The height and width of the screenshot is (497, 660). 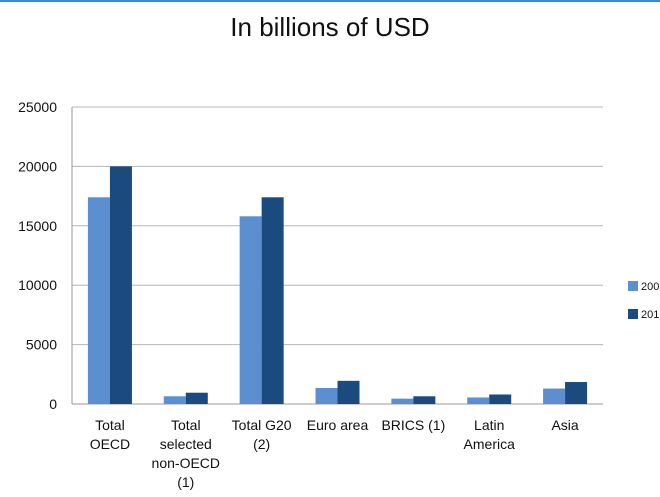 What do you see at coordinates (186, 463) in the screenshot?
I see `x-tick-label: non-OECD` at bounding box center [186, 463].